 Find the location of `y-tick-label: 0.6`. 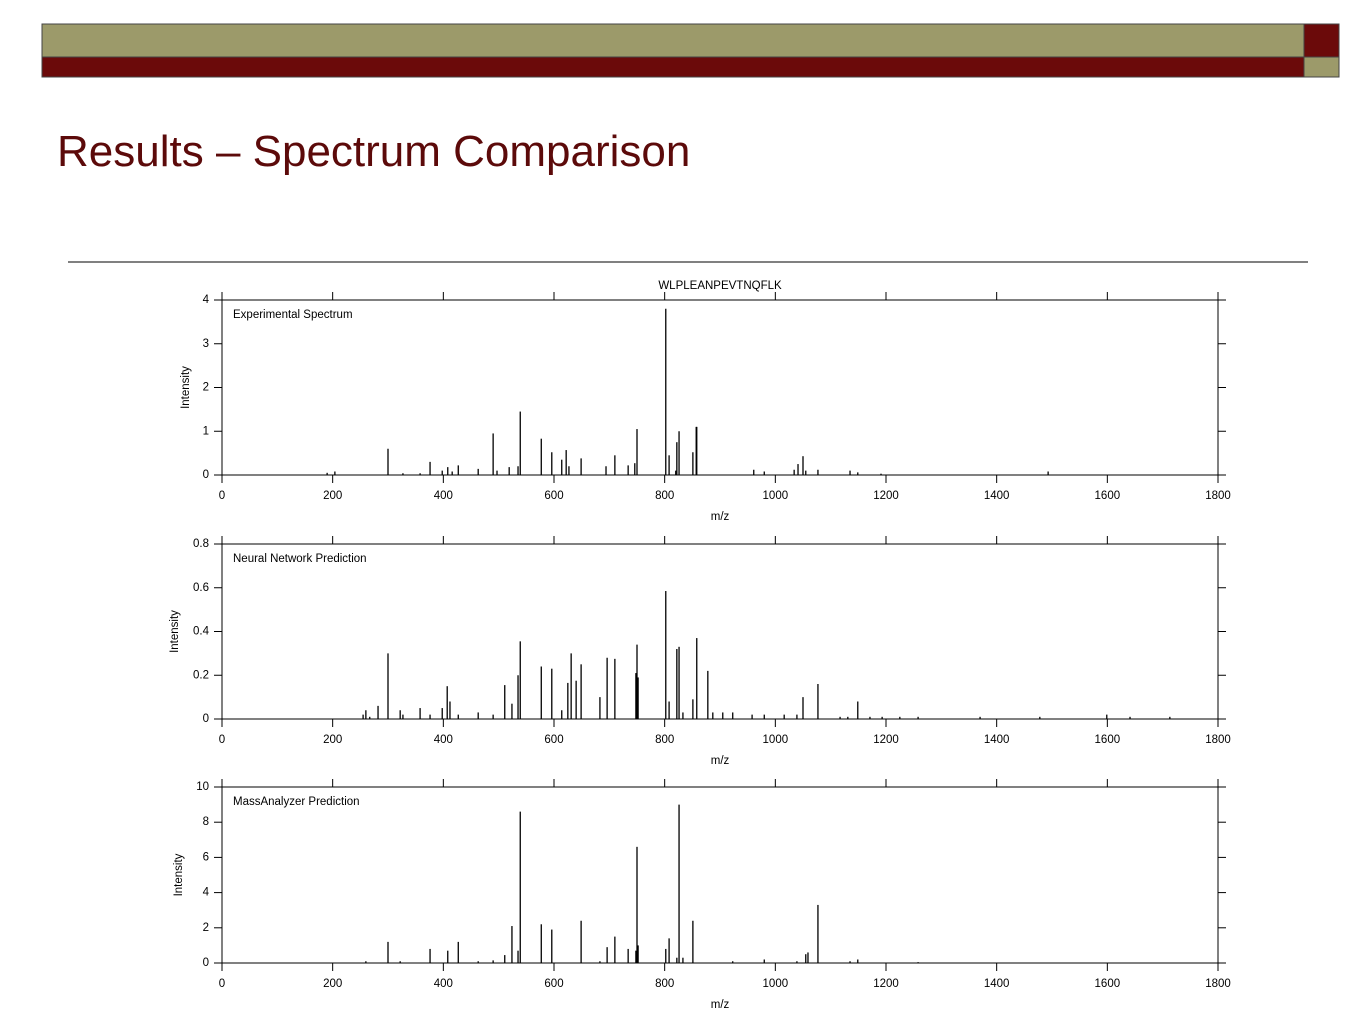

y-tick-label: 0.6 is located at coordinates (201, 588).